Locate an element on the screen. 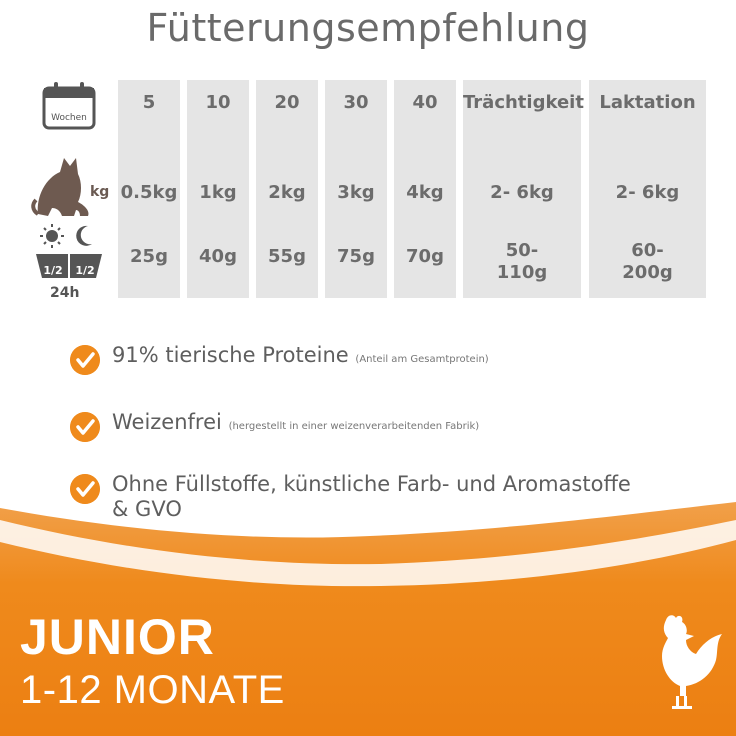 Image resolution: width=736 pixels, height=736 pixels. amount-value: 75g is located at coordinates (356, 256).